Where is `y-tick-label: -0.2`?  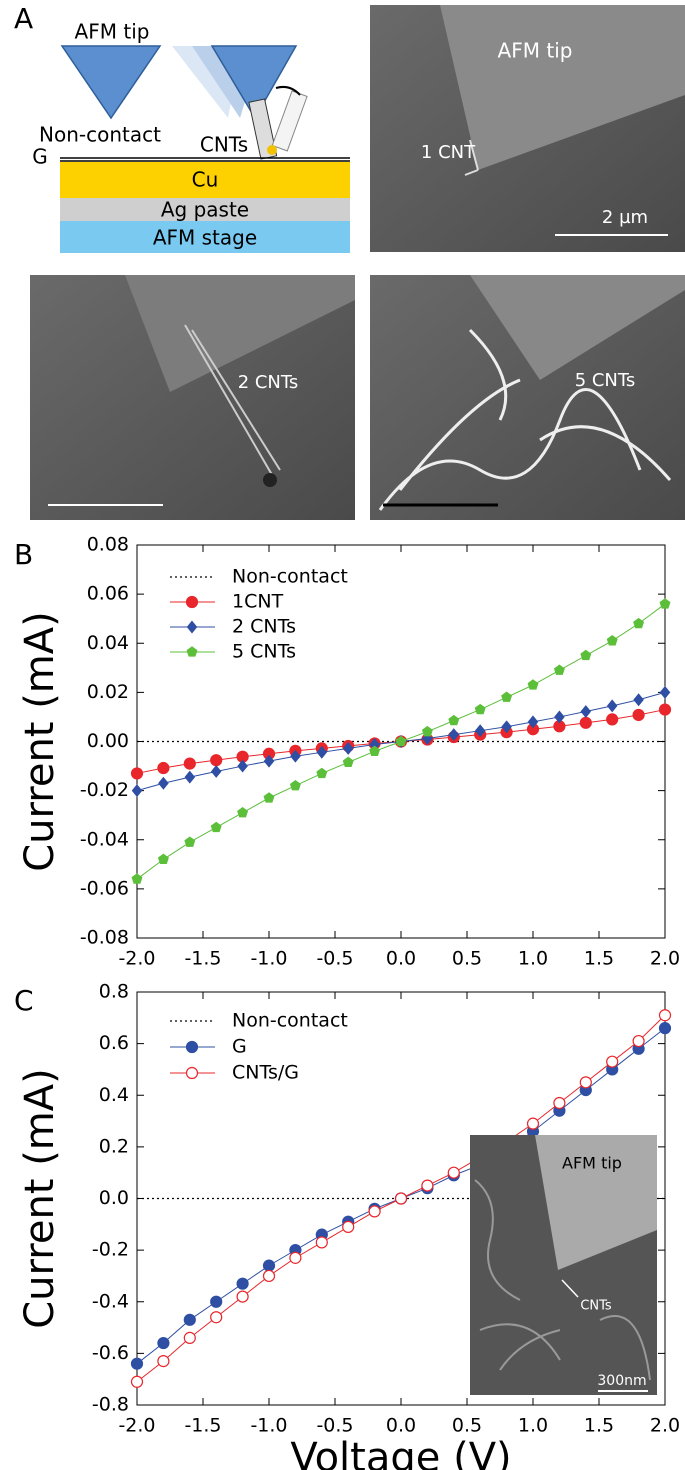
y-tick-label: -0.2 is located at coordinates (110, 1250).